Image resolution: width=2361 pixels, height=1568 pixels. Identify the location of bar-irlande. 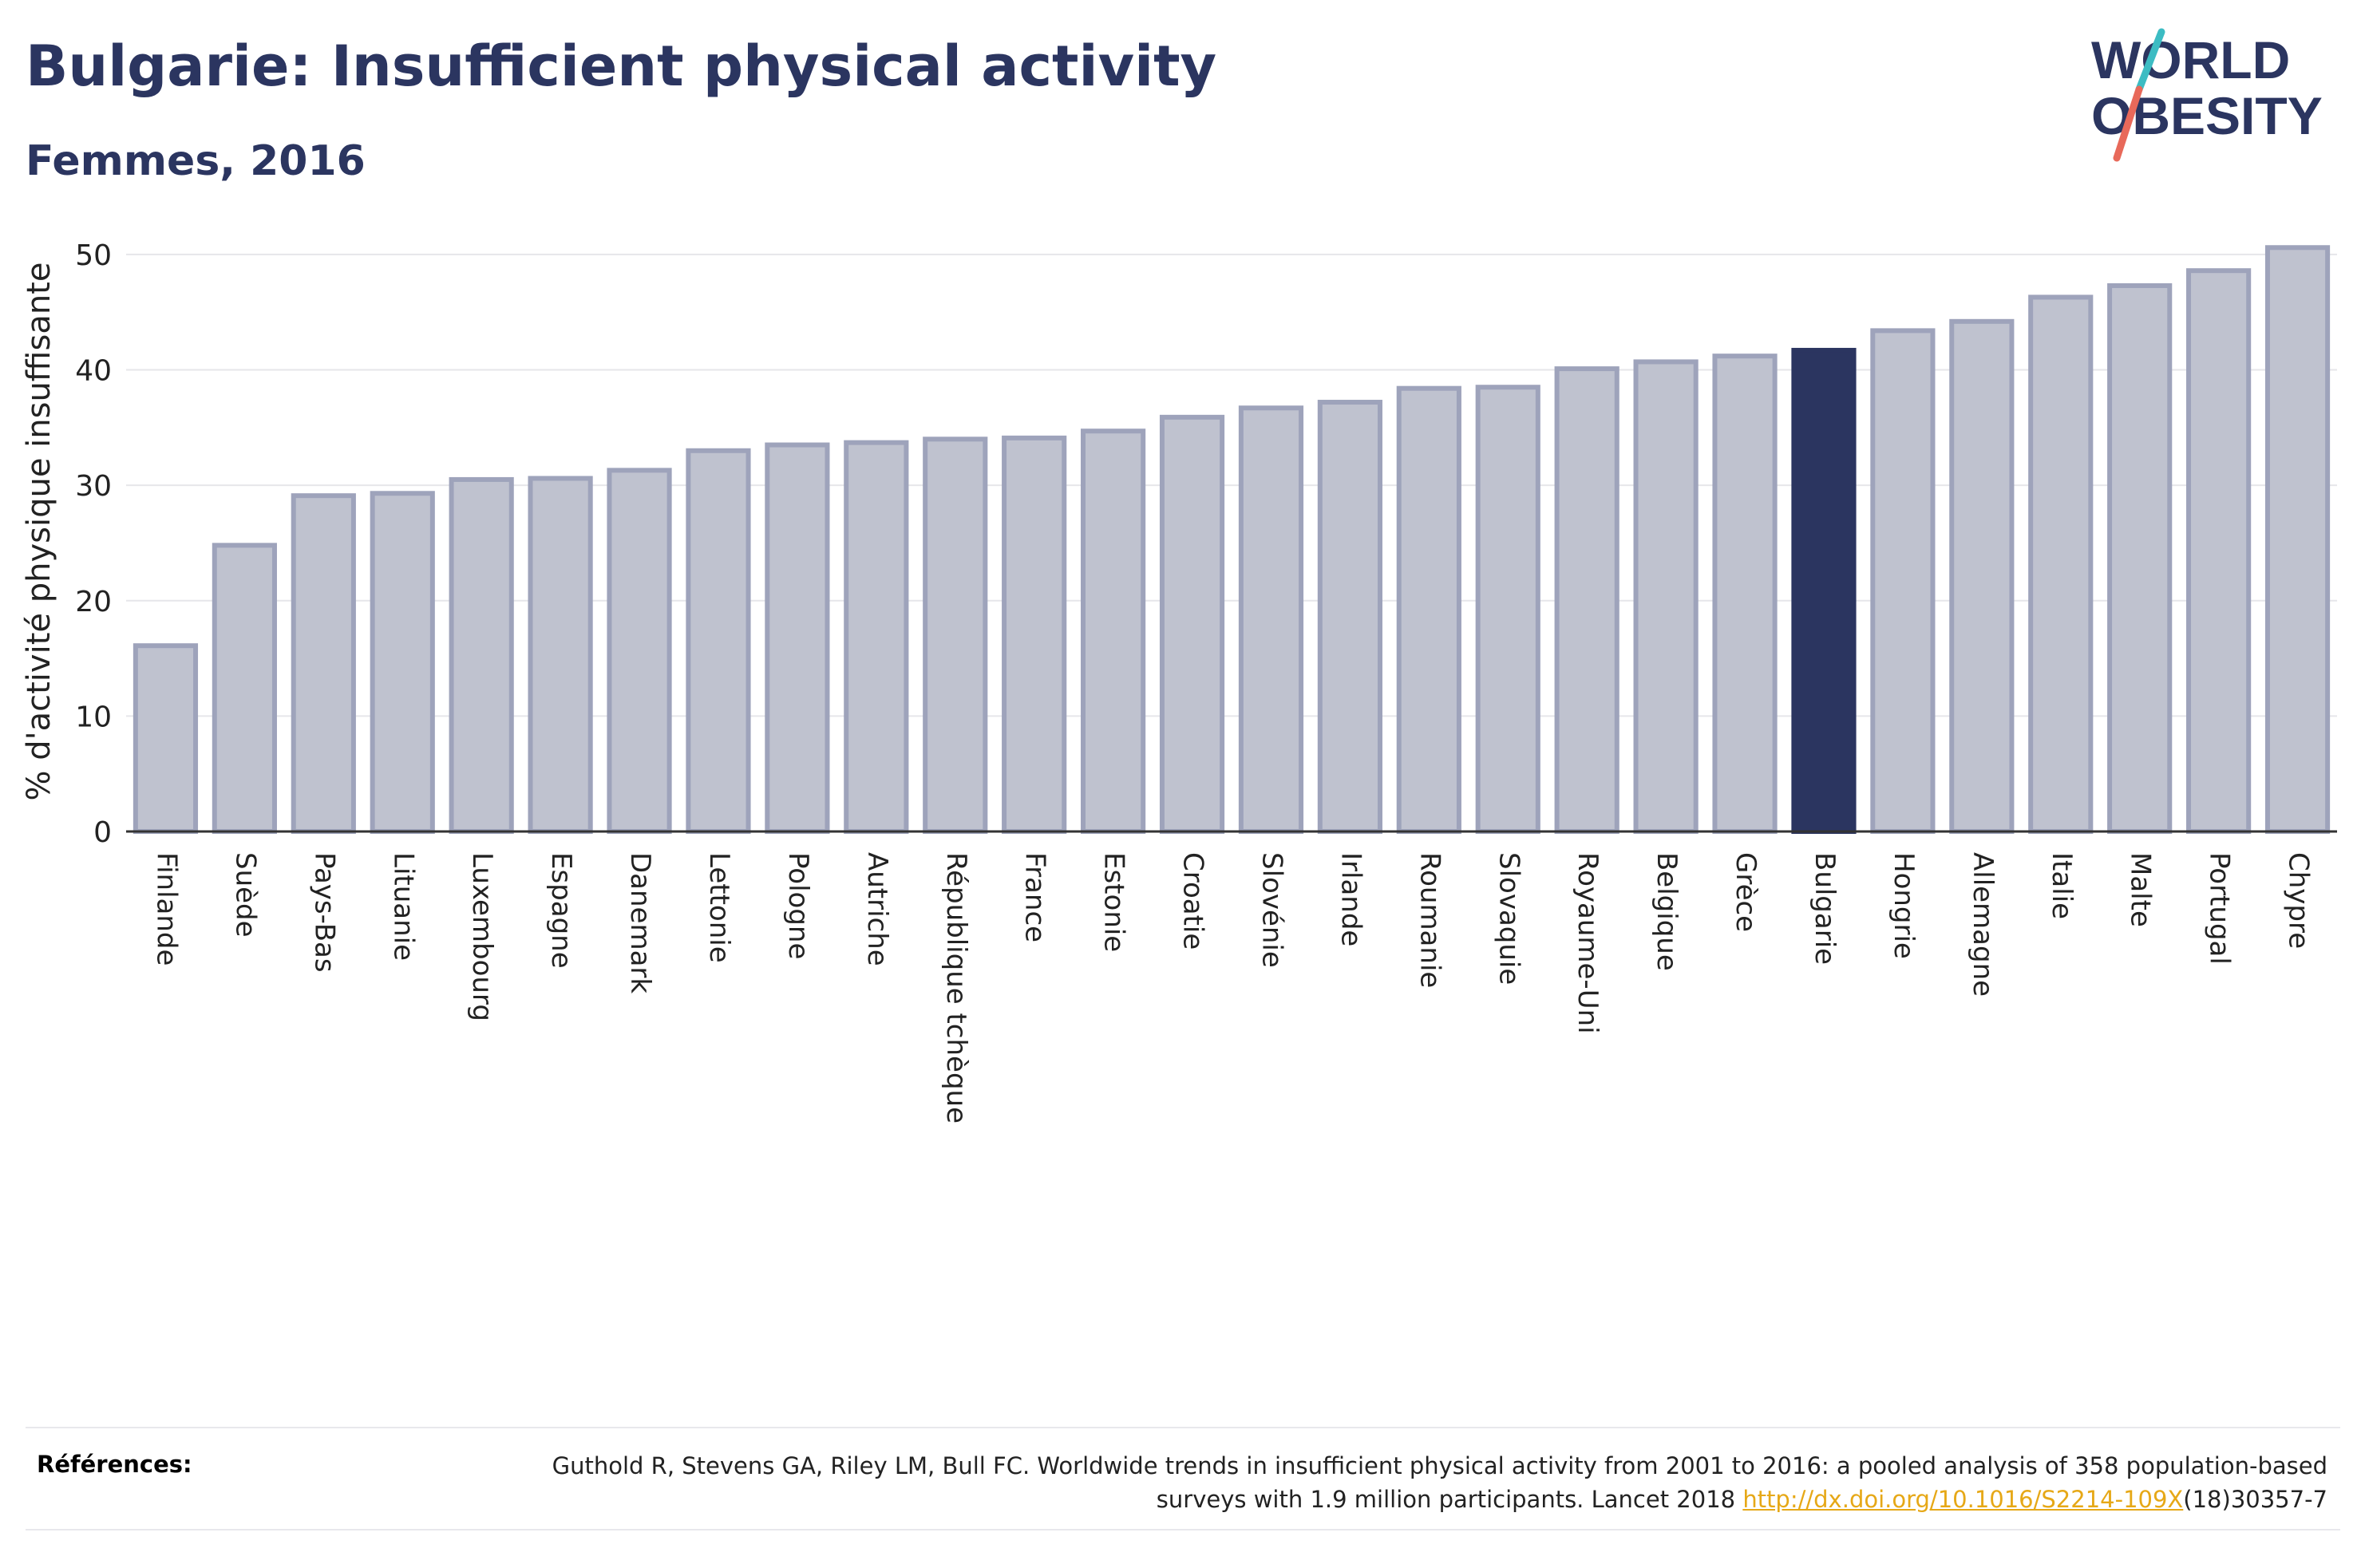
(1349, 617).